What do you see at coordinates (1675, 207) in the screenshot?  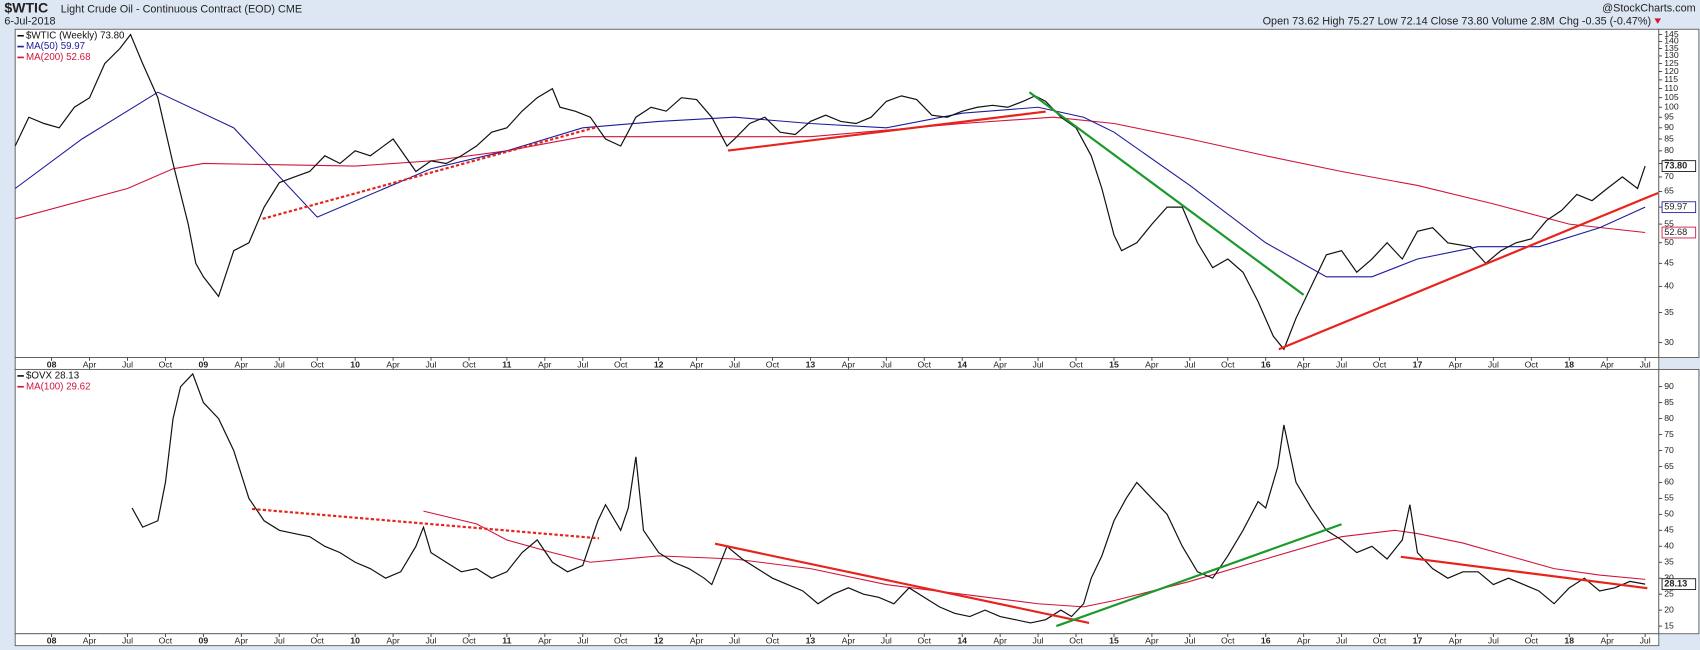 I see `price-tag: 59.97` at bounding box center [1675, 207].